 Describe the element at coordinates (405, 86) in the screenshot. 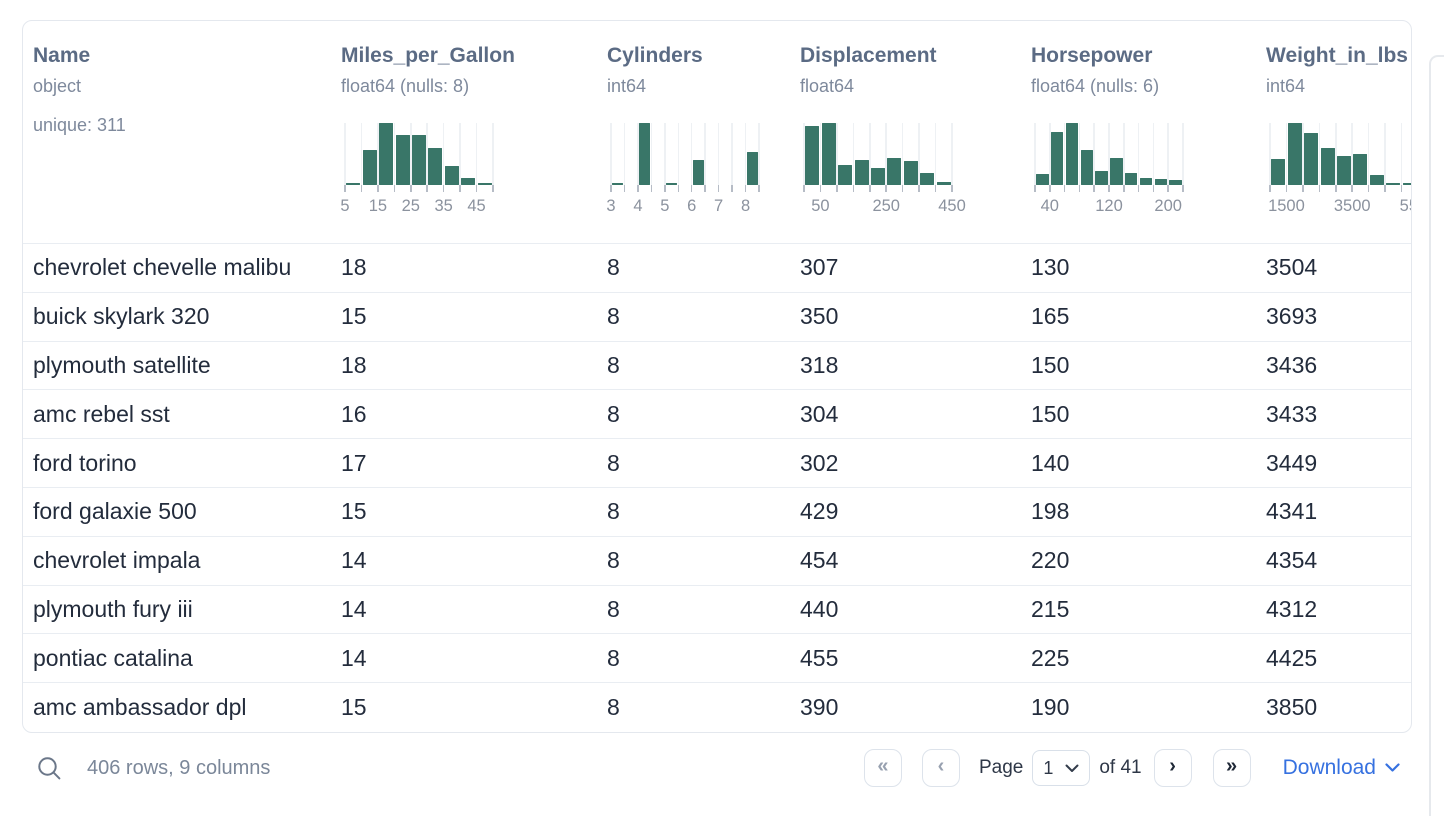

I see `column-type-miles-per-gallon: float64 (nulls: 8)` at that location.